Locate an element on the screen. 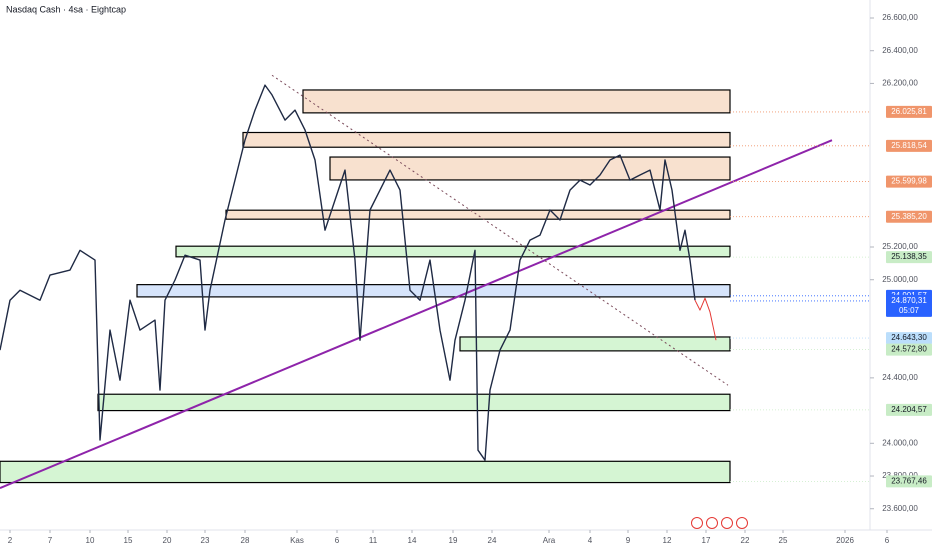 The image size is (932, 550). price-label: 25.385,20 is located at coordinates (909, 216).